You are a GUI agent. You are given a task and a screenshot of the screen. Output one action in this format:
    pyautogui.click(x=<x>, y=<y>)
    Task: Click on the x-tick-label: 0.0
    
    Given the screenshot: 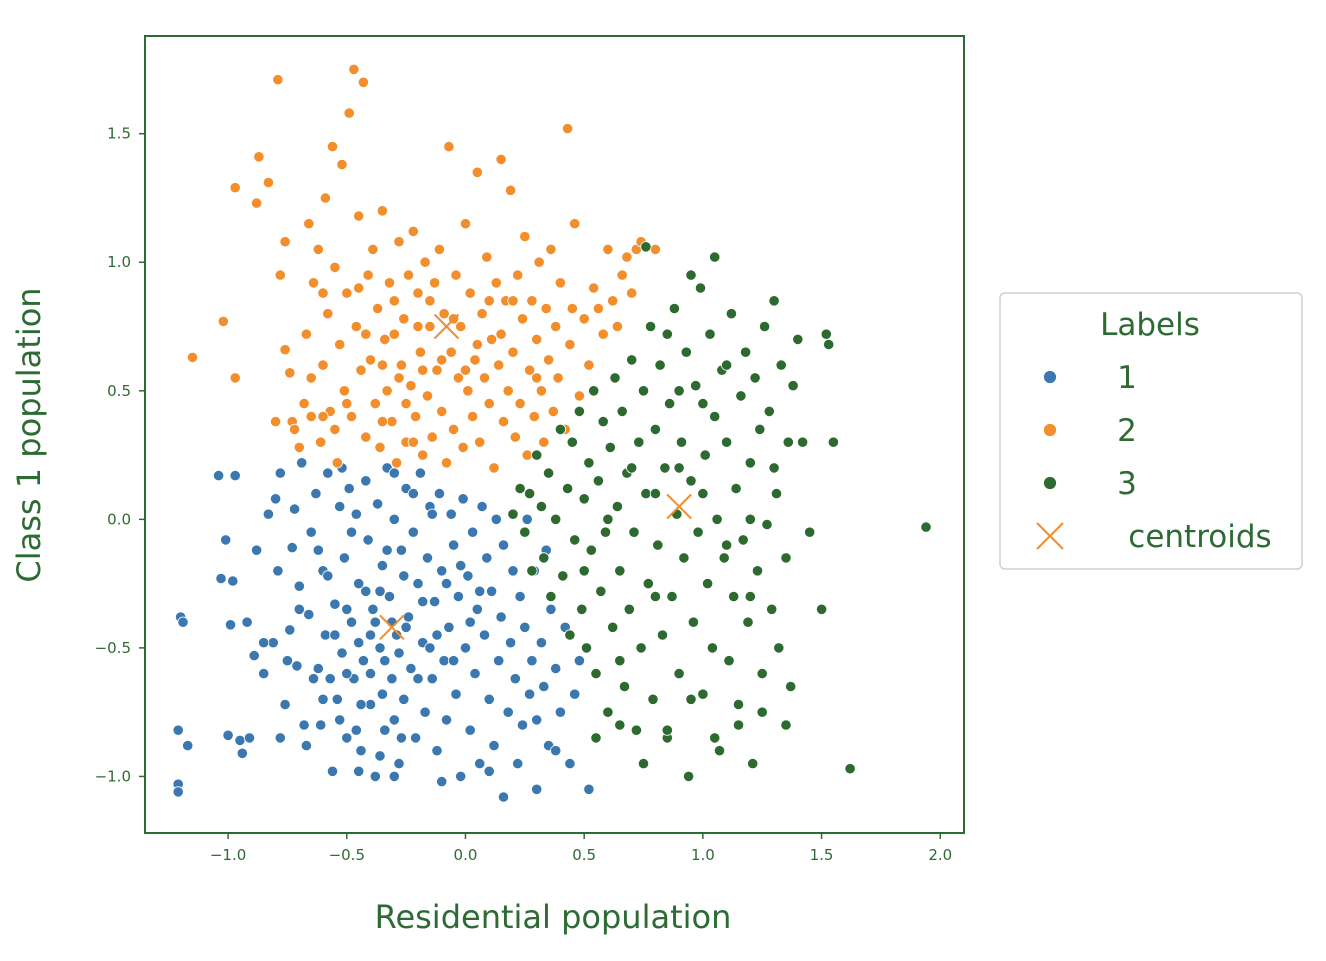 What is the action you would take?
    pyautogui.click(x=466, y=855)
    